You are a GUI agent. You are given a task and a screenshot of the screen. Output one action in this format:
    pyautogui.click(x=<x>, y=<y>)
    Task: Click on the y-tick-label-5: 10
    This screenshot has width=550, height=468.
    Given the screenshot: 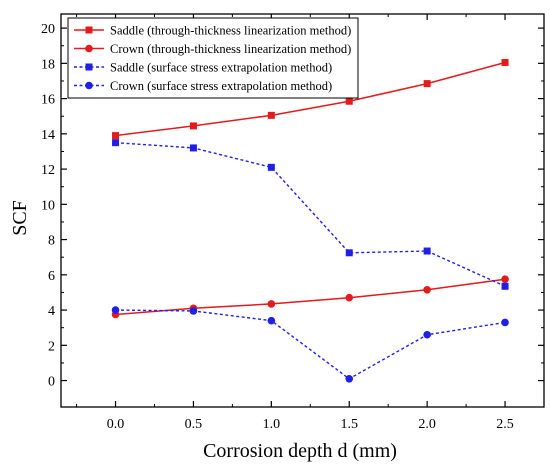 What is the action you would take?
    pyautogui.click(x=48, y=205)
    